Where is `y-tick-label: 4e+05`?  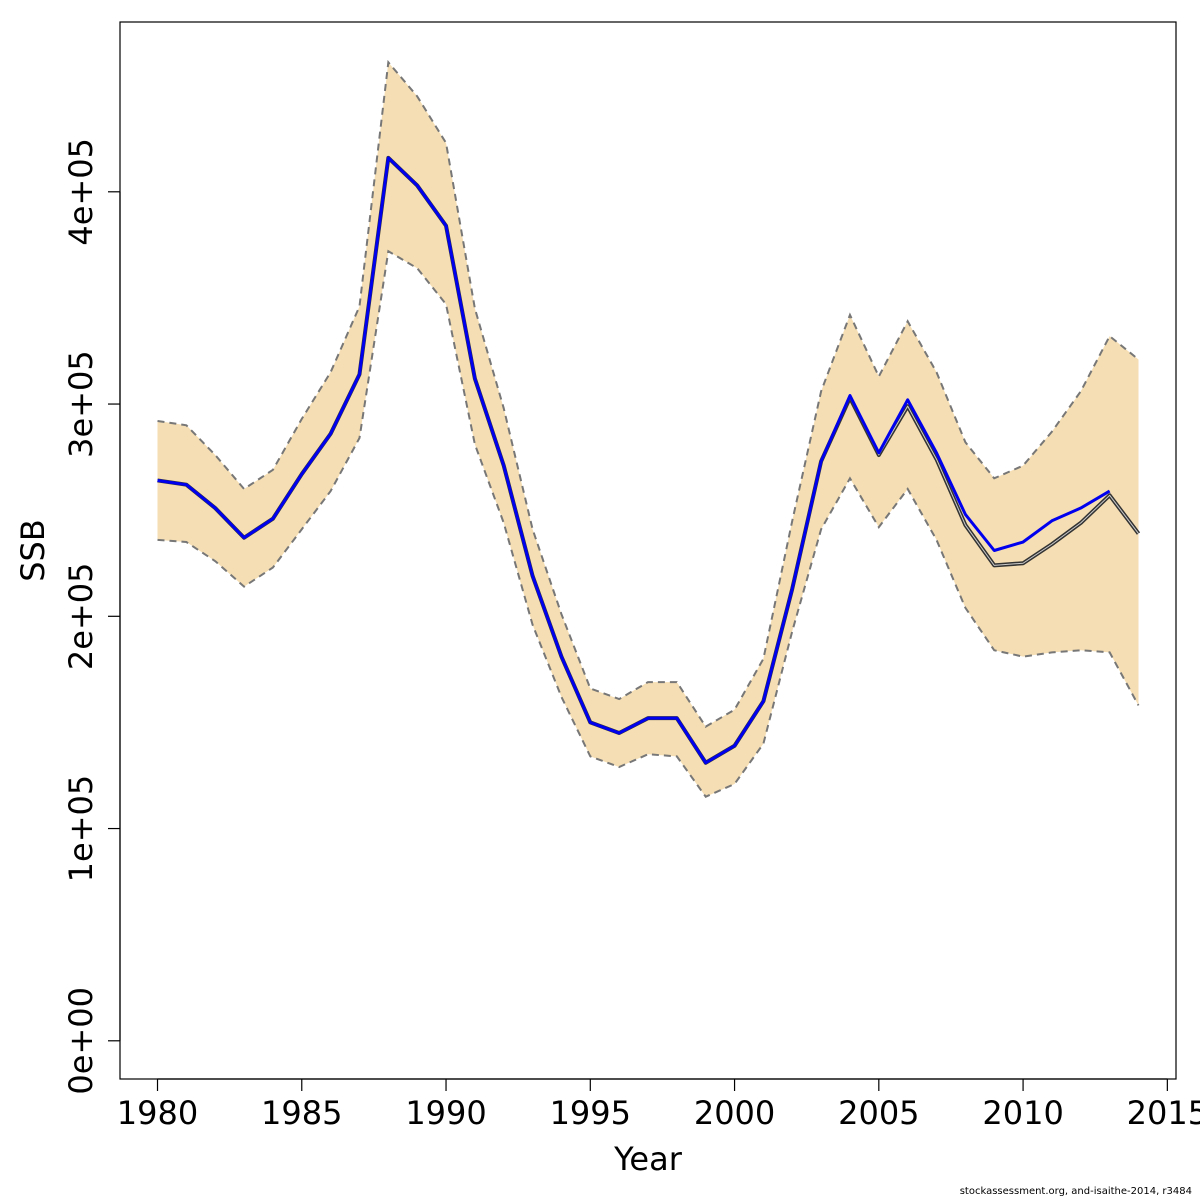
y-tick-label: 4e+05 is located at coordinates (81, 192).